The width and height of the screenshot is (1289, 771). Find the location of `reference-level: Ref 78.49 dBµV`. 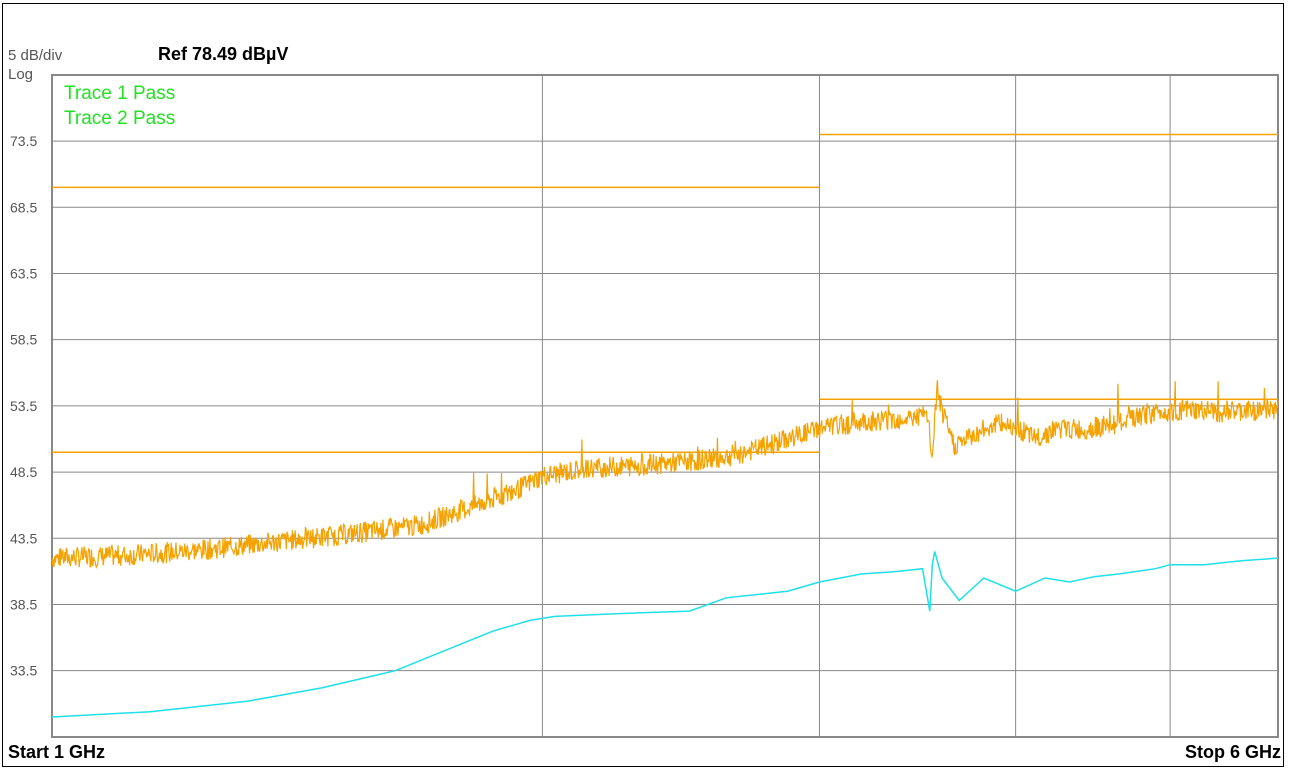

reference-level: Ref 78.49 dBµV is located at coordinates (223, 54).